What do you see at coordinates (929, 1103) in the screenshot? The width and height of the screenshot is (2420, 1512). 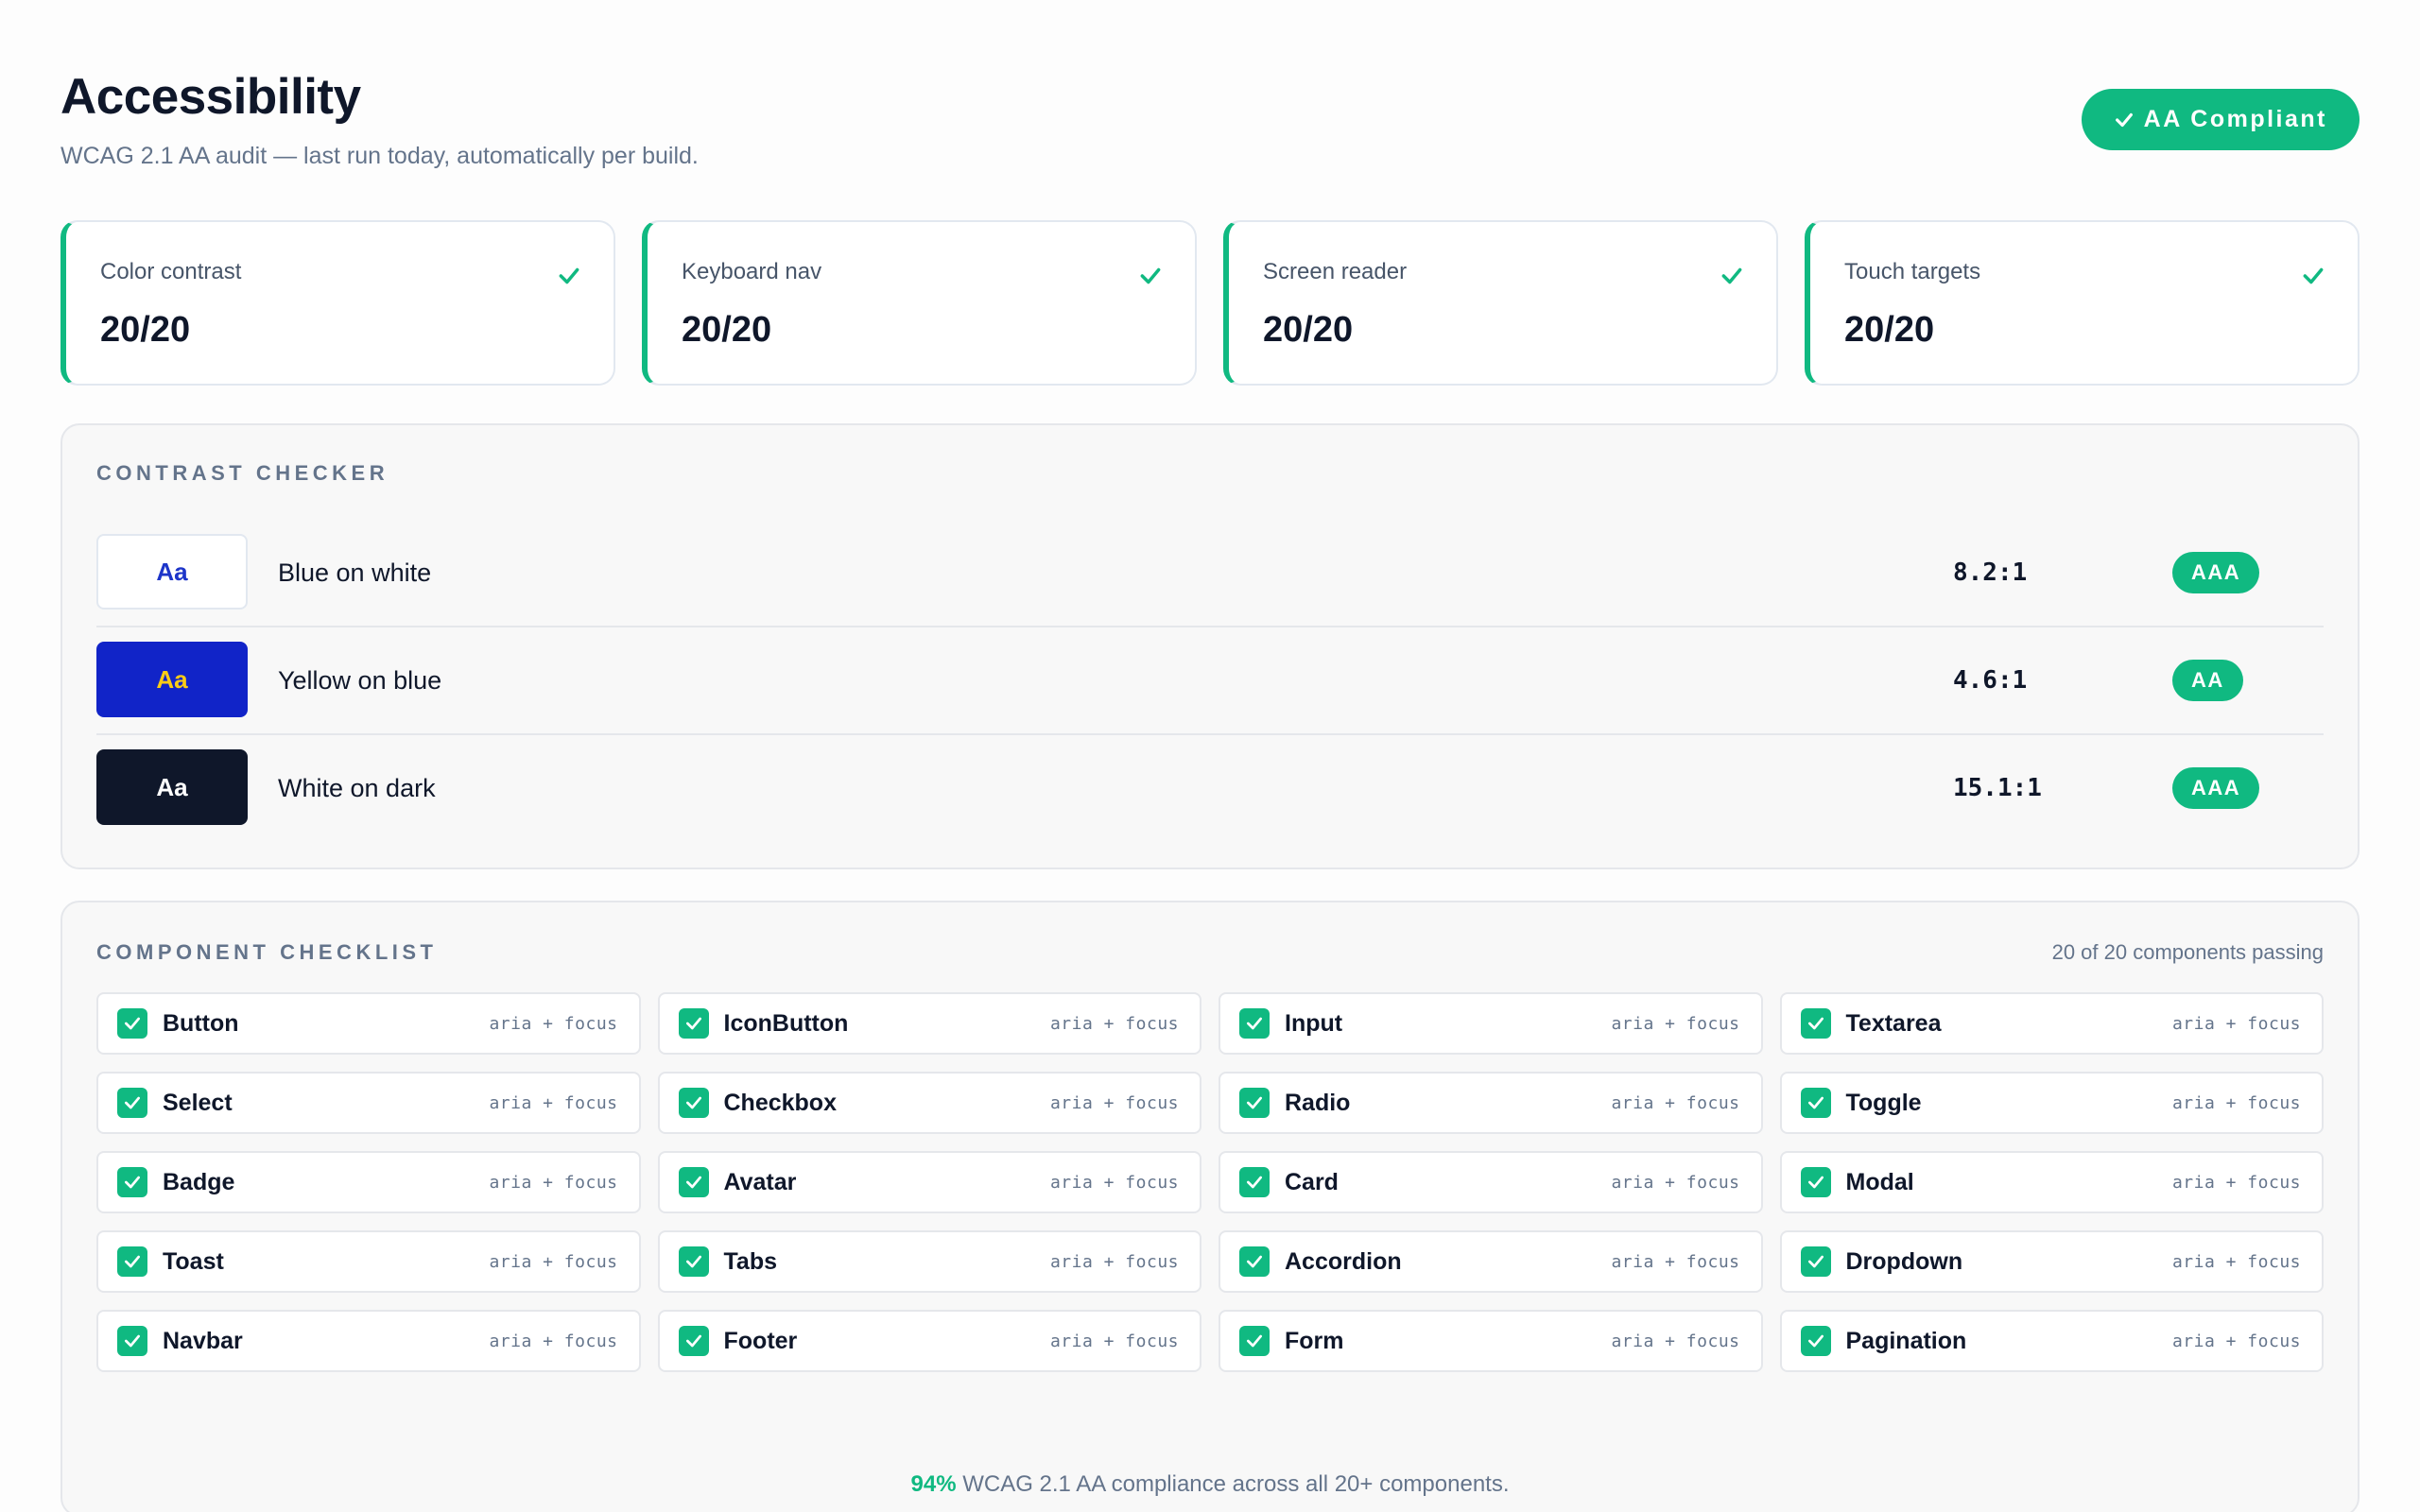 I see `checklist-item-checkbox: Checkbox aria + focus` at bounding box center [929, 1103].